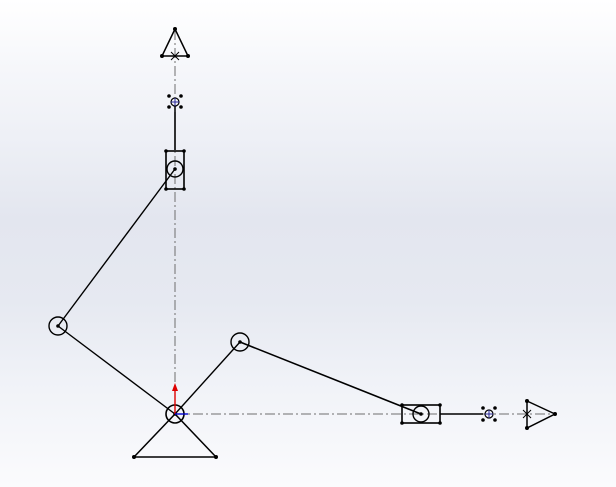 Image resolution: width=616 pixels, height=487 pixels. Describe the element at coordinates (207, 378) in the screenshot. I see `crank-right` at that location.